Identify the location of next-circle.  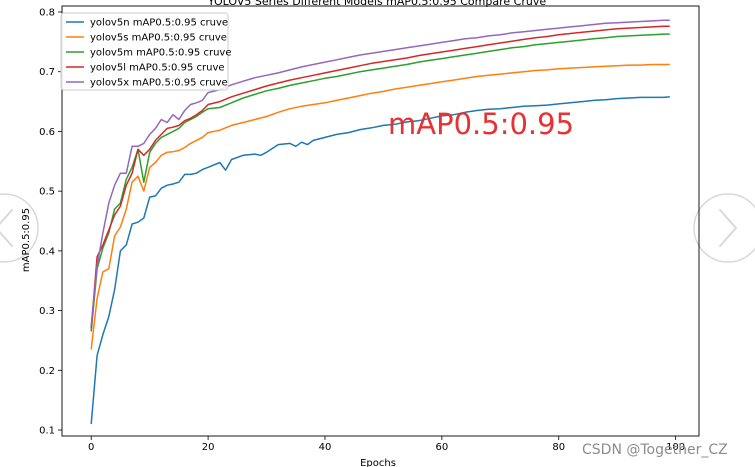
(724, 228).